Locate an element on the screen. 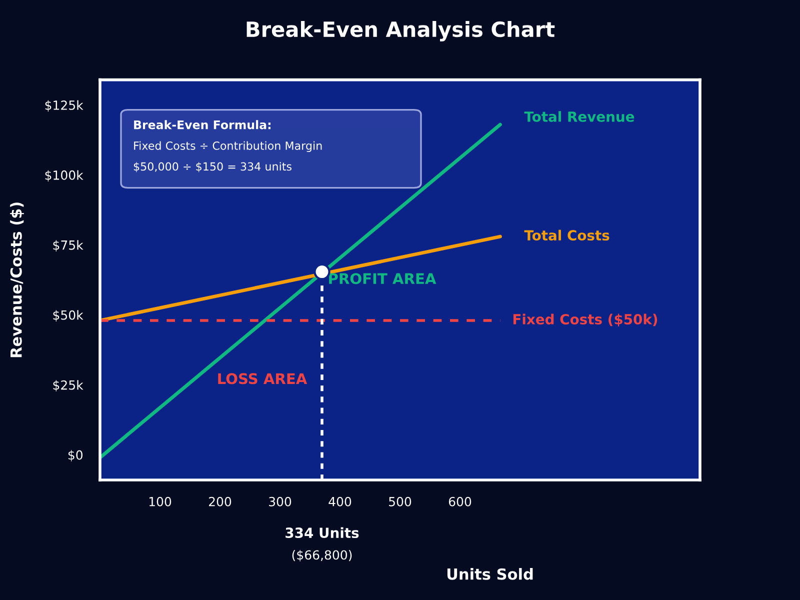  x-tick-label: 100 is located at coordinates (160, 501).